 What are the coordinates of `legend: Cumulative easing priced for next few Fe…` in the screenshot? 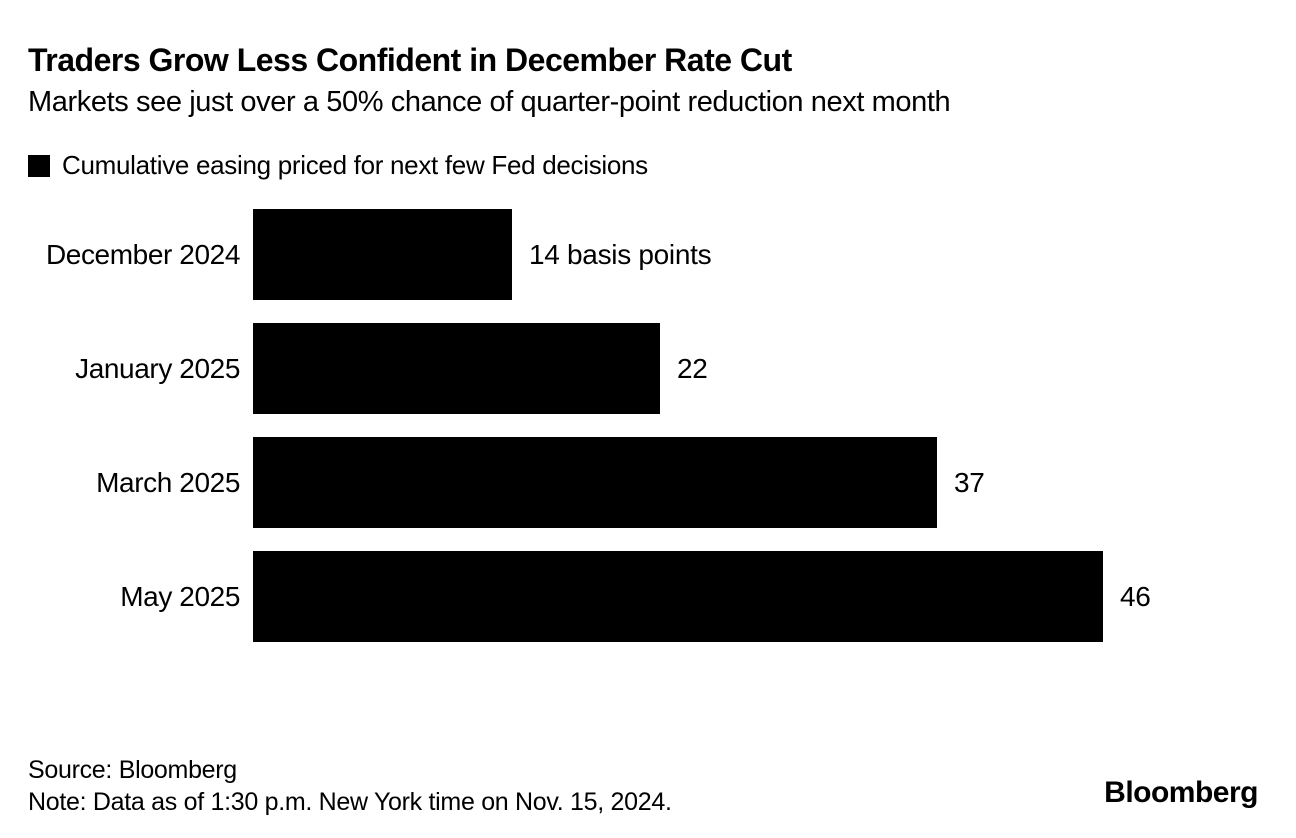 It's located at (338, 165).